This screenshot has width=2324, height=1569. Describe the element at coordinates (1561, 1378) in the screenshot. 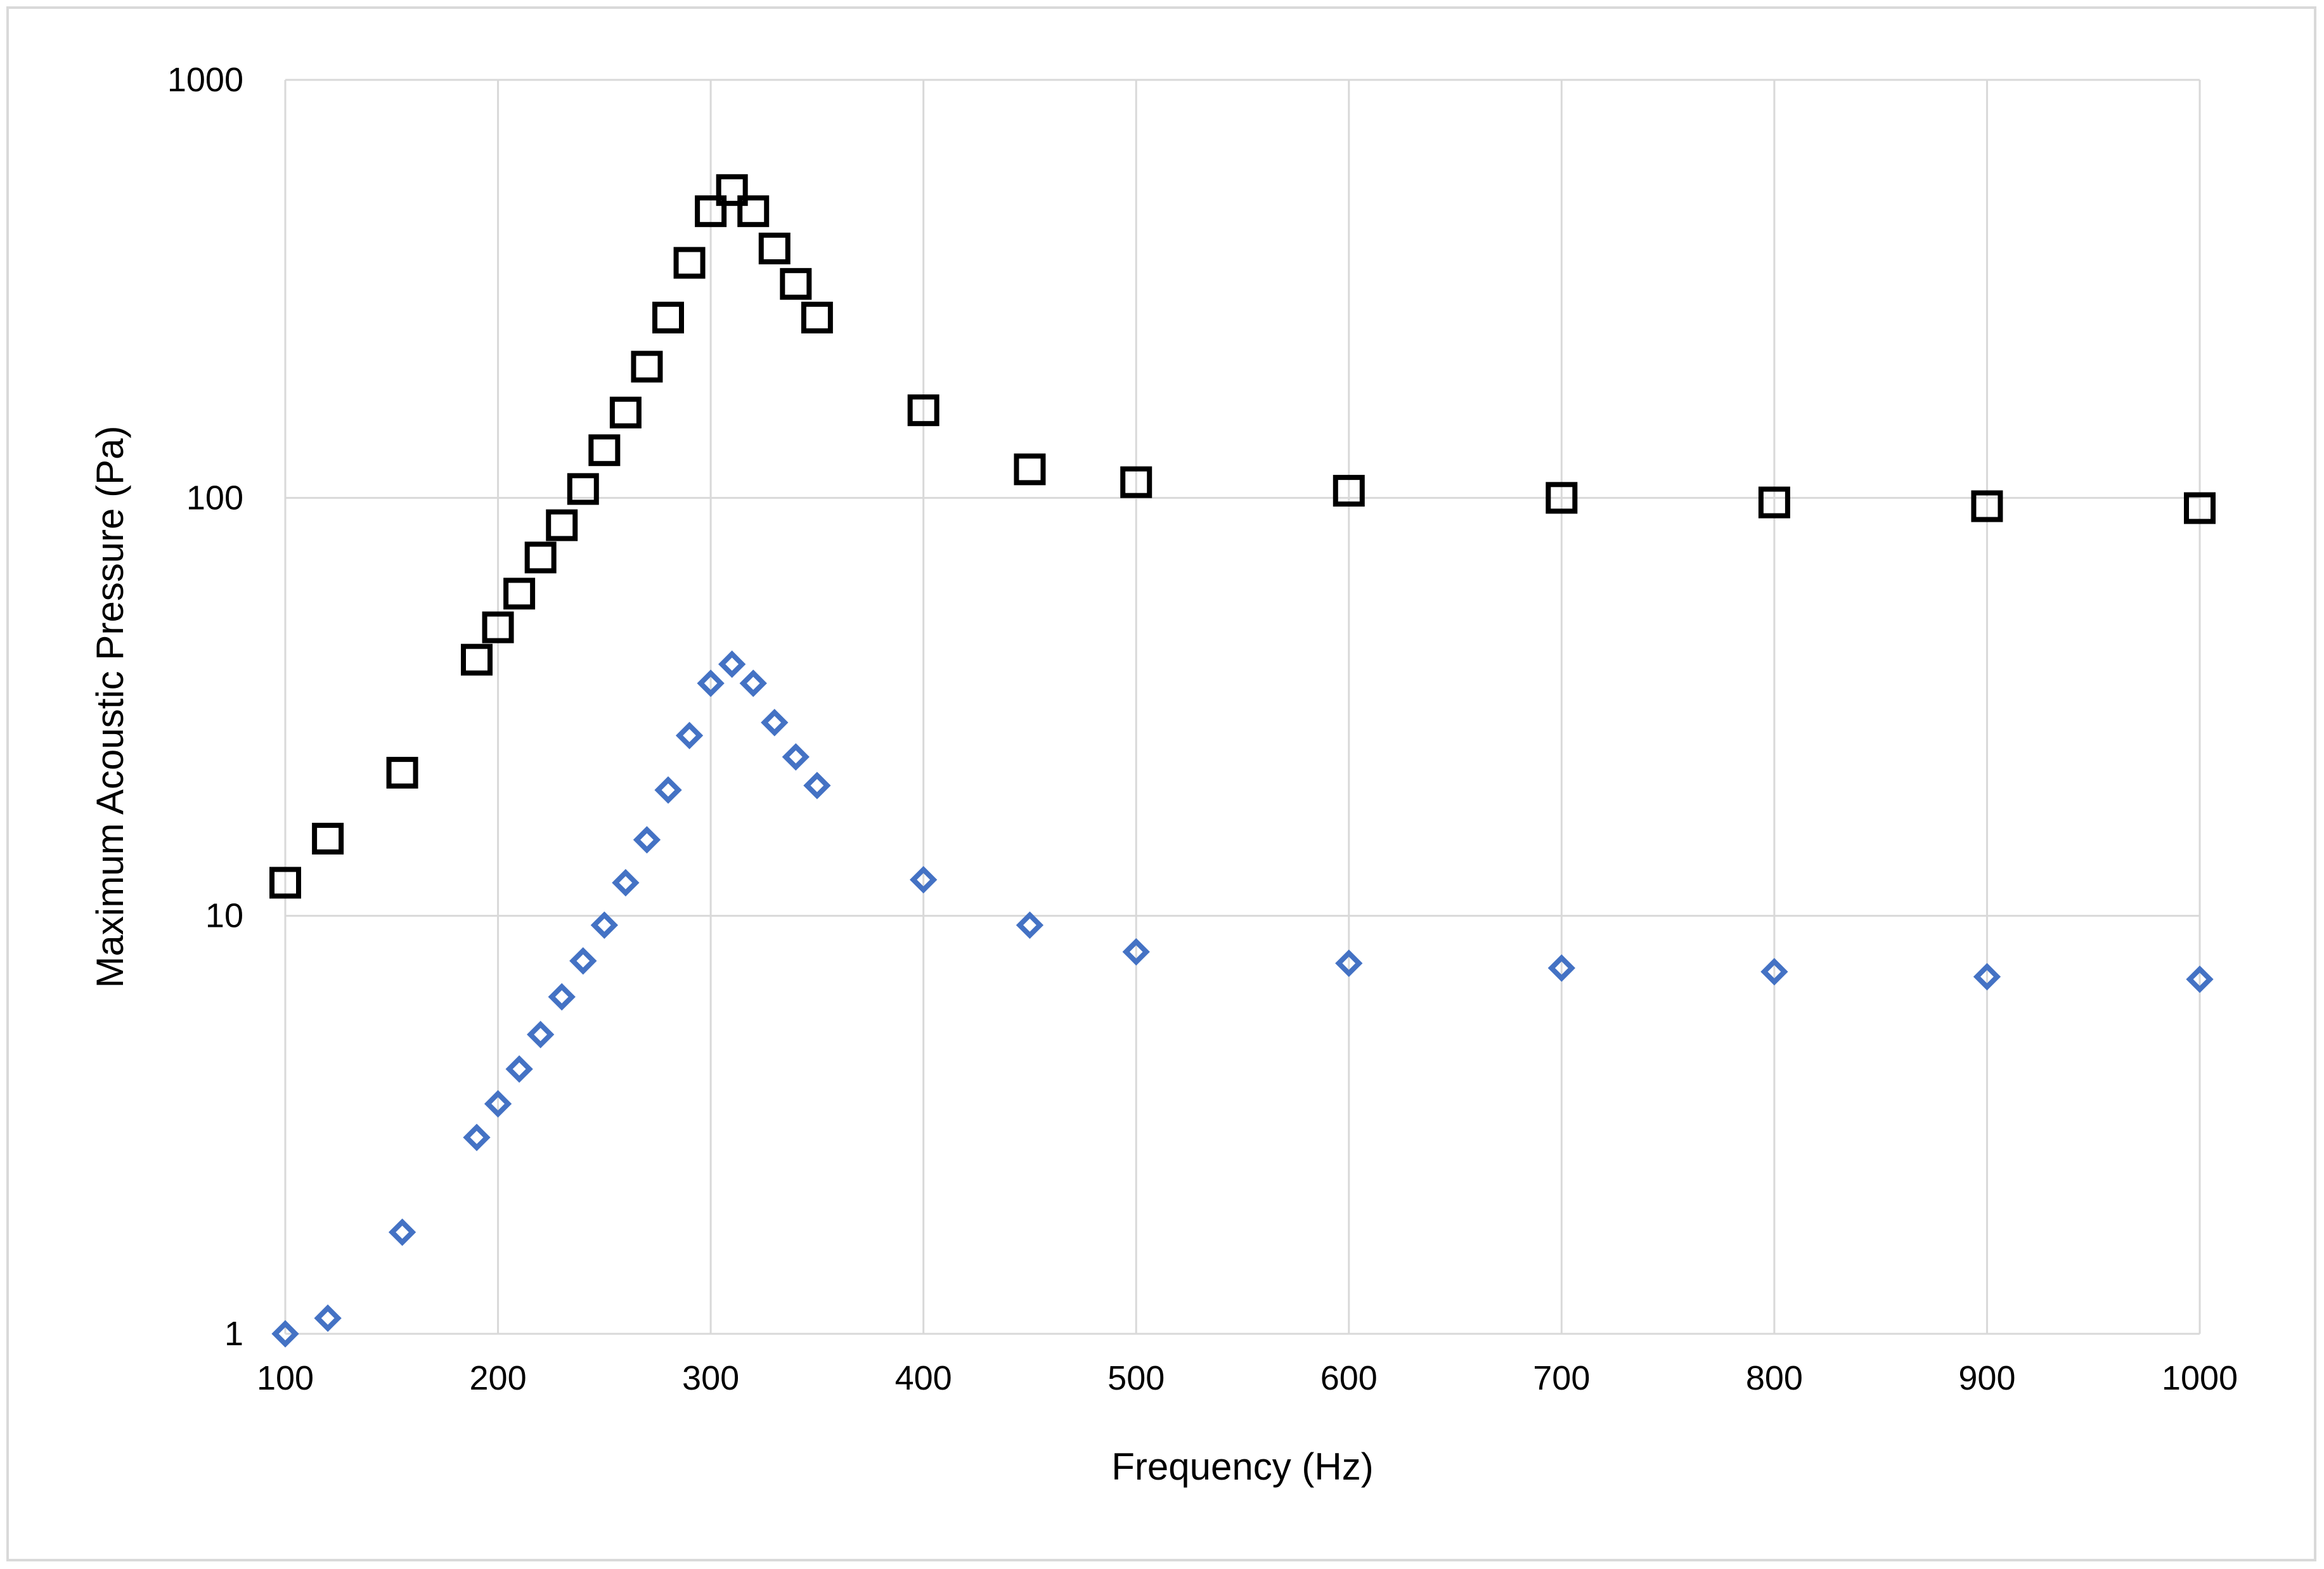

I see `x-tick-label-700: 700` at that location.